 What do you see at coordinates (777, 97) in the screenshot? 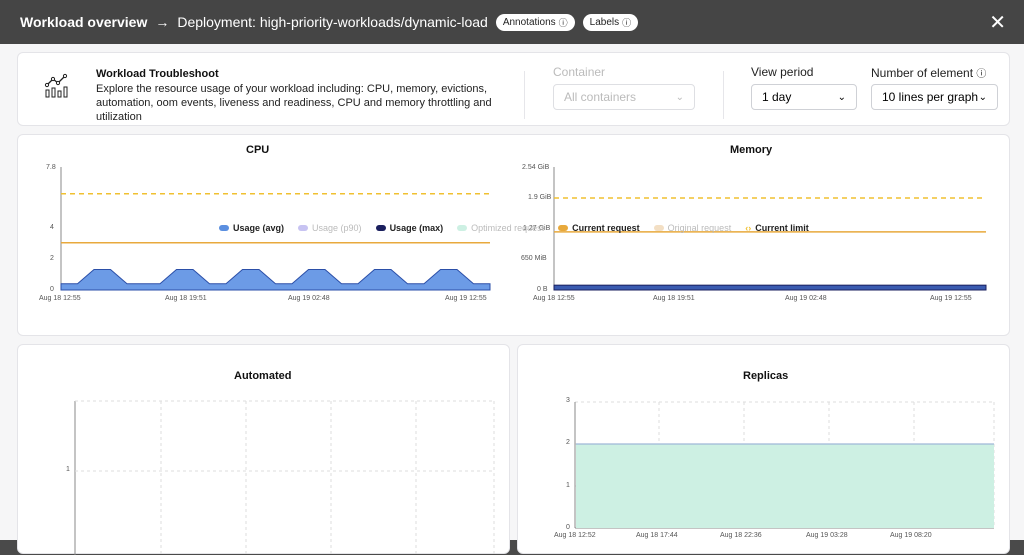
I see `view-period-value: 1 day` at bounding box center [777, 97].